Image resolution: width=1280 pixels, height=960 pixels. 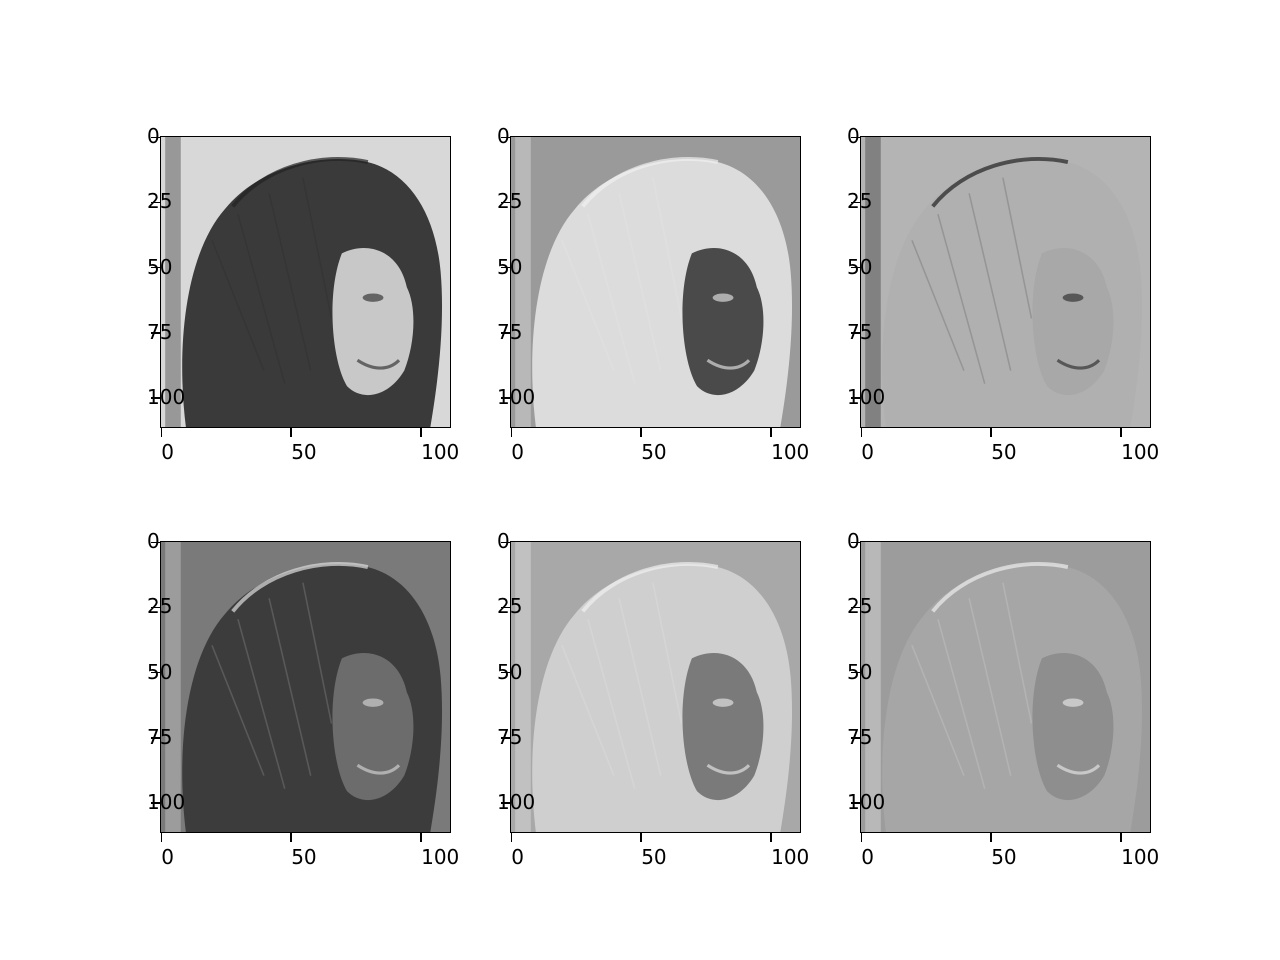 I want to click on feature-map-panel-3: 0 50 100 0 25 50 75 100, so click(x=1003, y=294).